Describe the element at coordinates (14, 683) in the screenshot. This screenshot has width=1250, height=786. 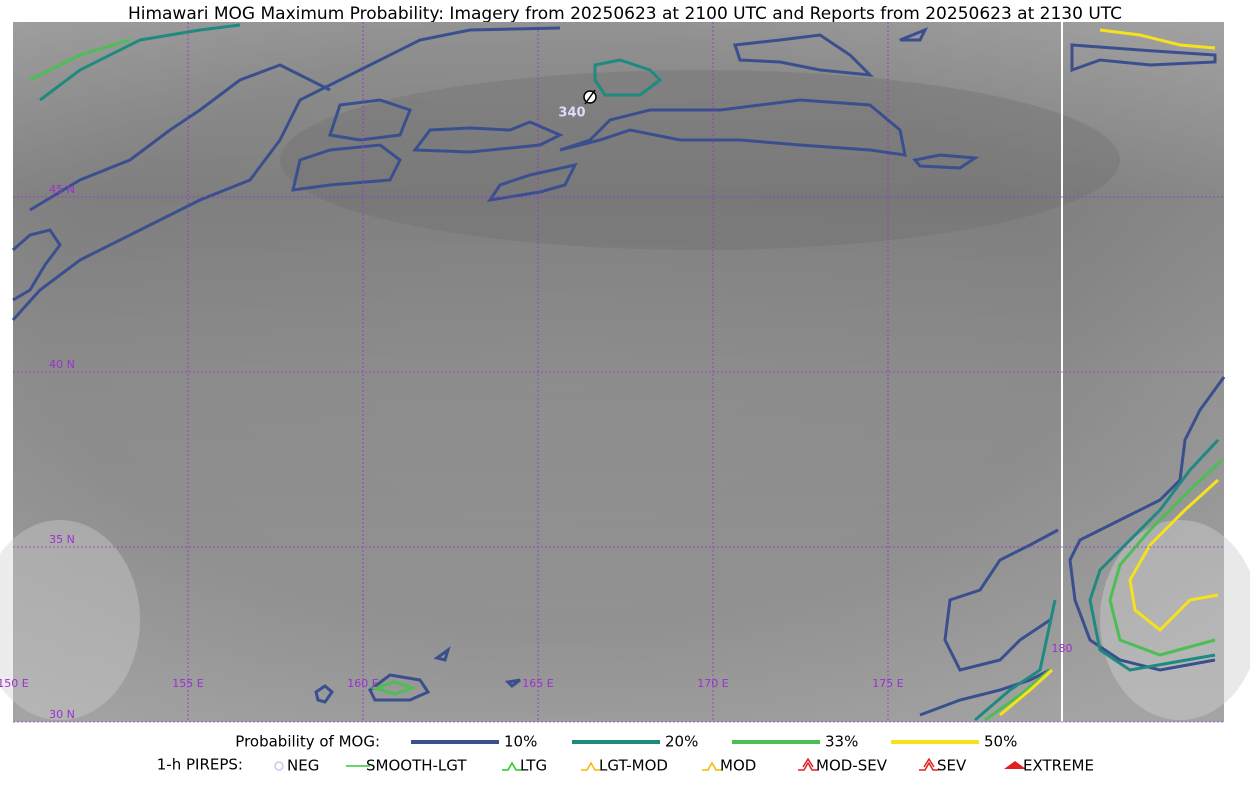
I see `longitude-label: 150 E` at that location.